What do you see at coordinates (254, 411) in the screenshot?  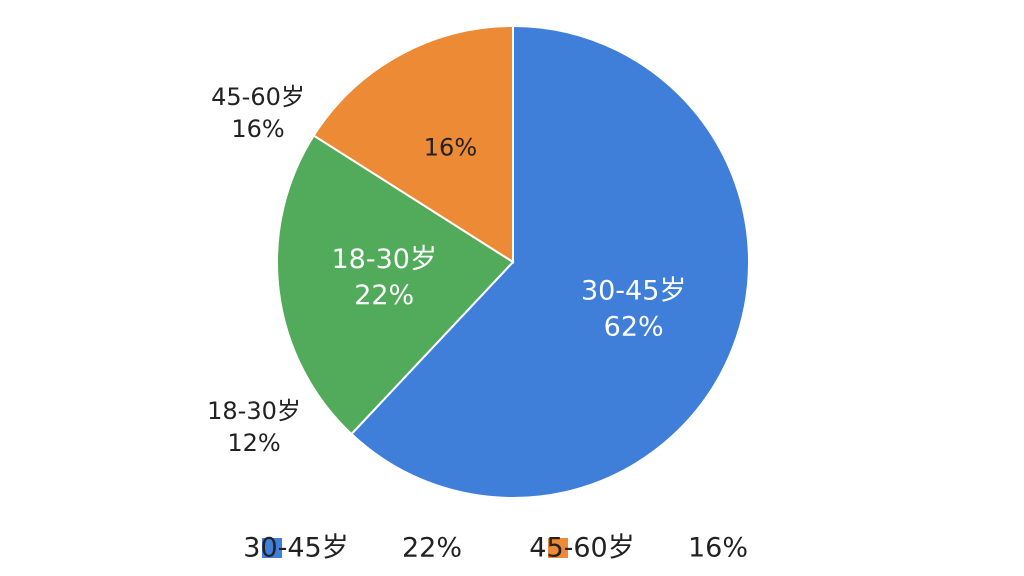 I see `annotation-name: 18-30岁` at bounding box center [254, 411].